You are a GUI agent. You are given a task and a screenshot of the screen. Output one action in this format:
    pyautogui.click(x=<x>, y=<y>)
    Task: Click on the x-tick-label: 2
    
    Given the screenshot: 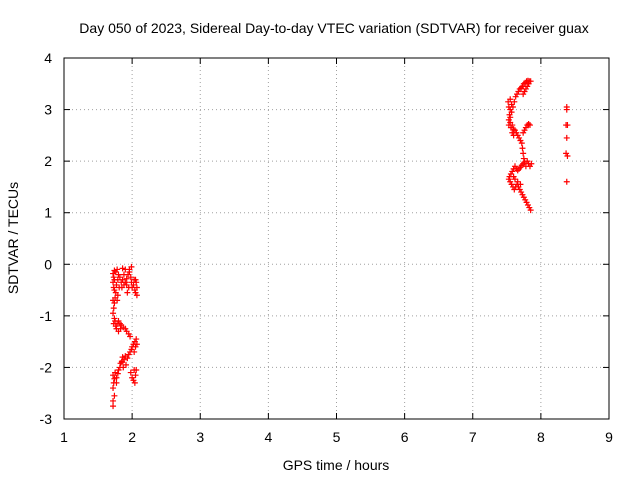 What is the action you would take?
    pyautogui.click(x=132, y=437)
    